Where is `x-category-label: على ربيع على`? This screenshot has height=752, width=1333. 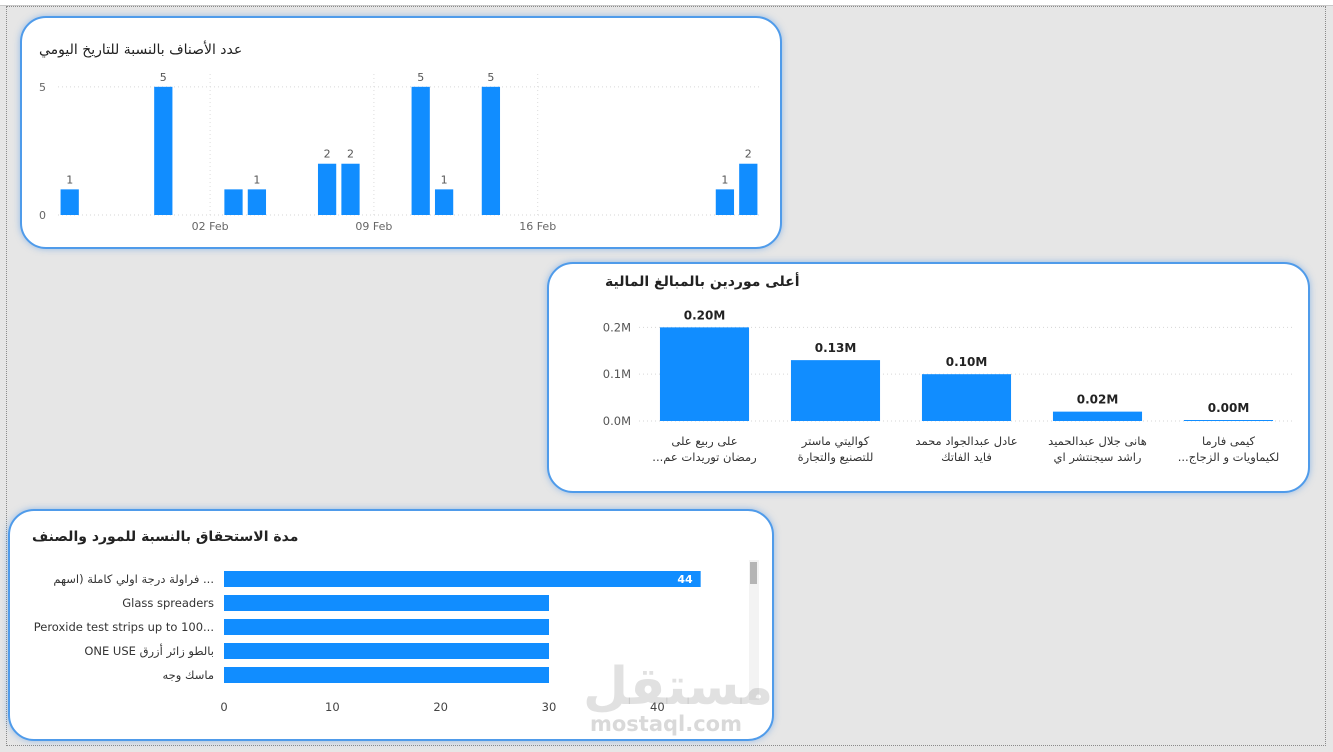 x-category-label: على ربيع على is located at coordinates (704, 441).